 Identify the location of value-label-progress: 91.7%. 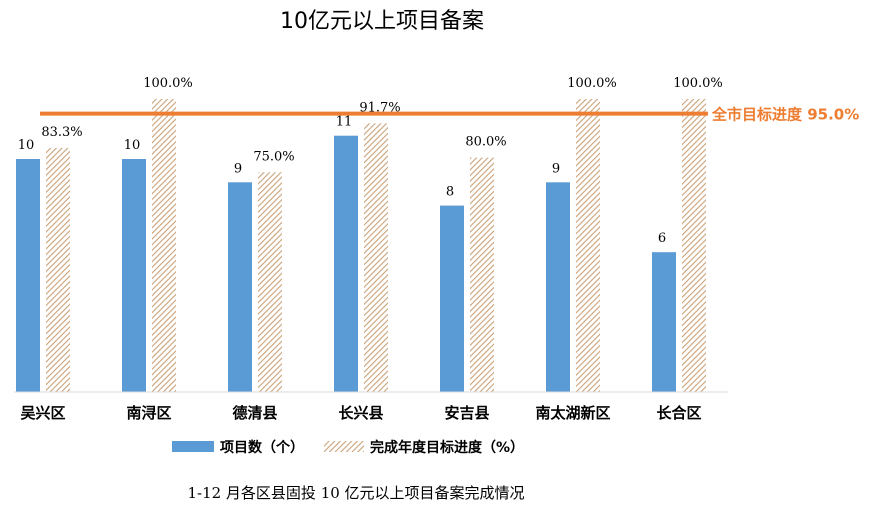
(379, 107).